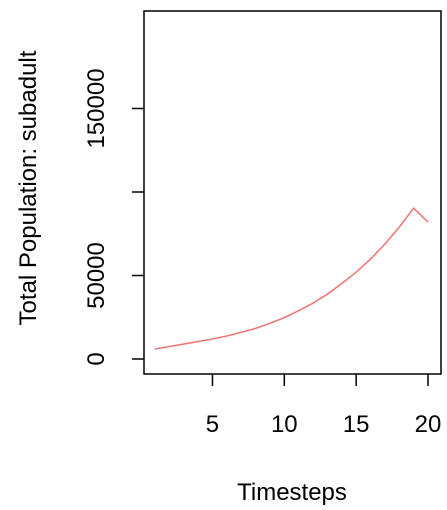 Image resolution: width=447 pixels, height=510 pixels. What do you see at coordinates (96, 108) in the screenshot?
I see `y-tick-label: 150000` at bounding box center [96, 108].